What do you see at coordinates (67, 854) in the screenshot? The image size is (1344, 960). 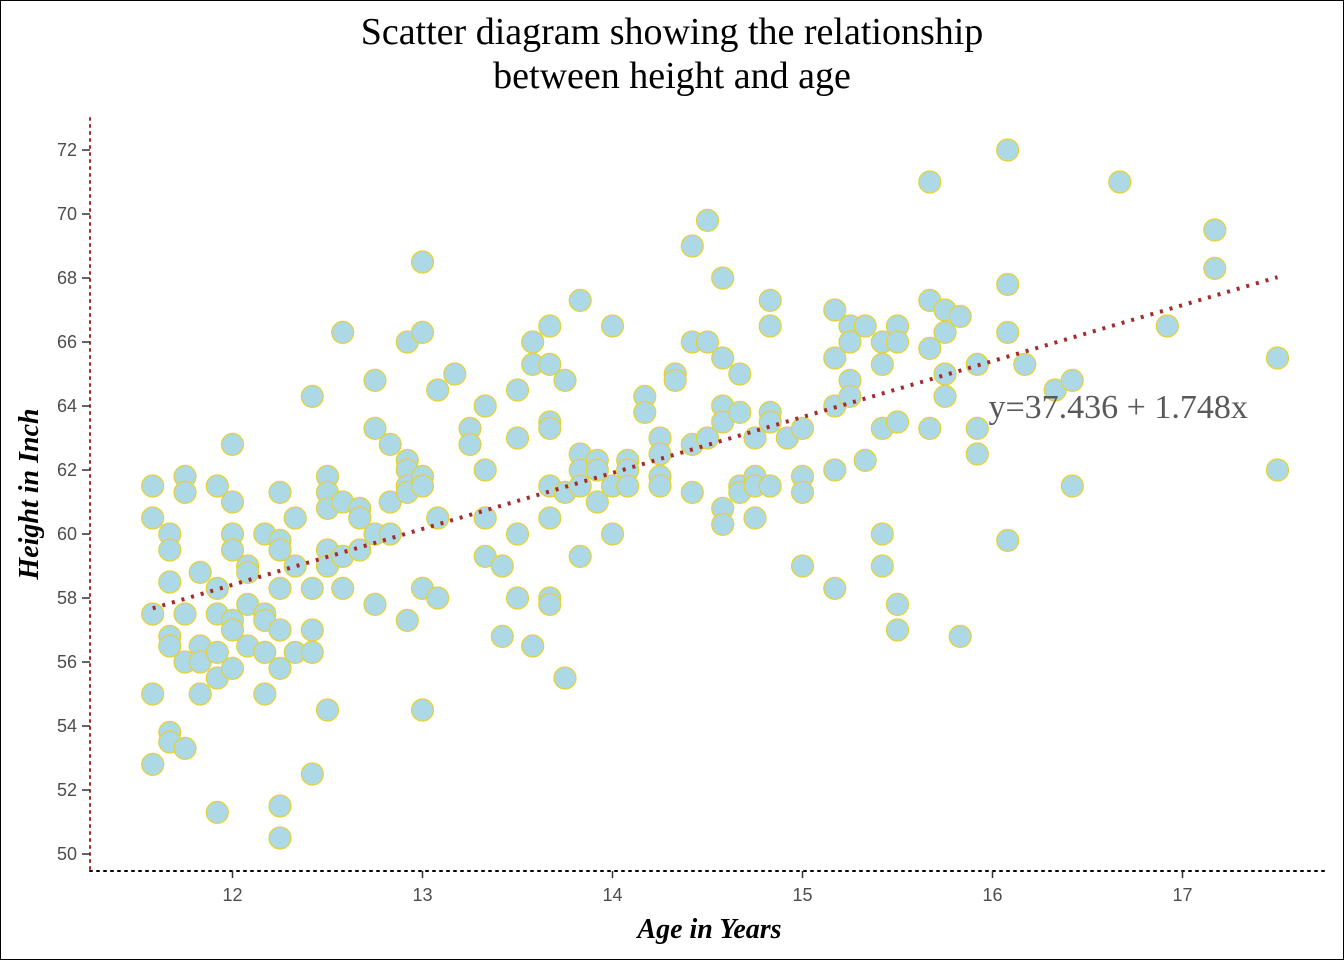 I see `y-tick-label: 50` at bounding box center [67, 854].